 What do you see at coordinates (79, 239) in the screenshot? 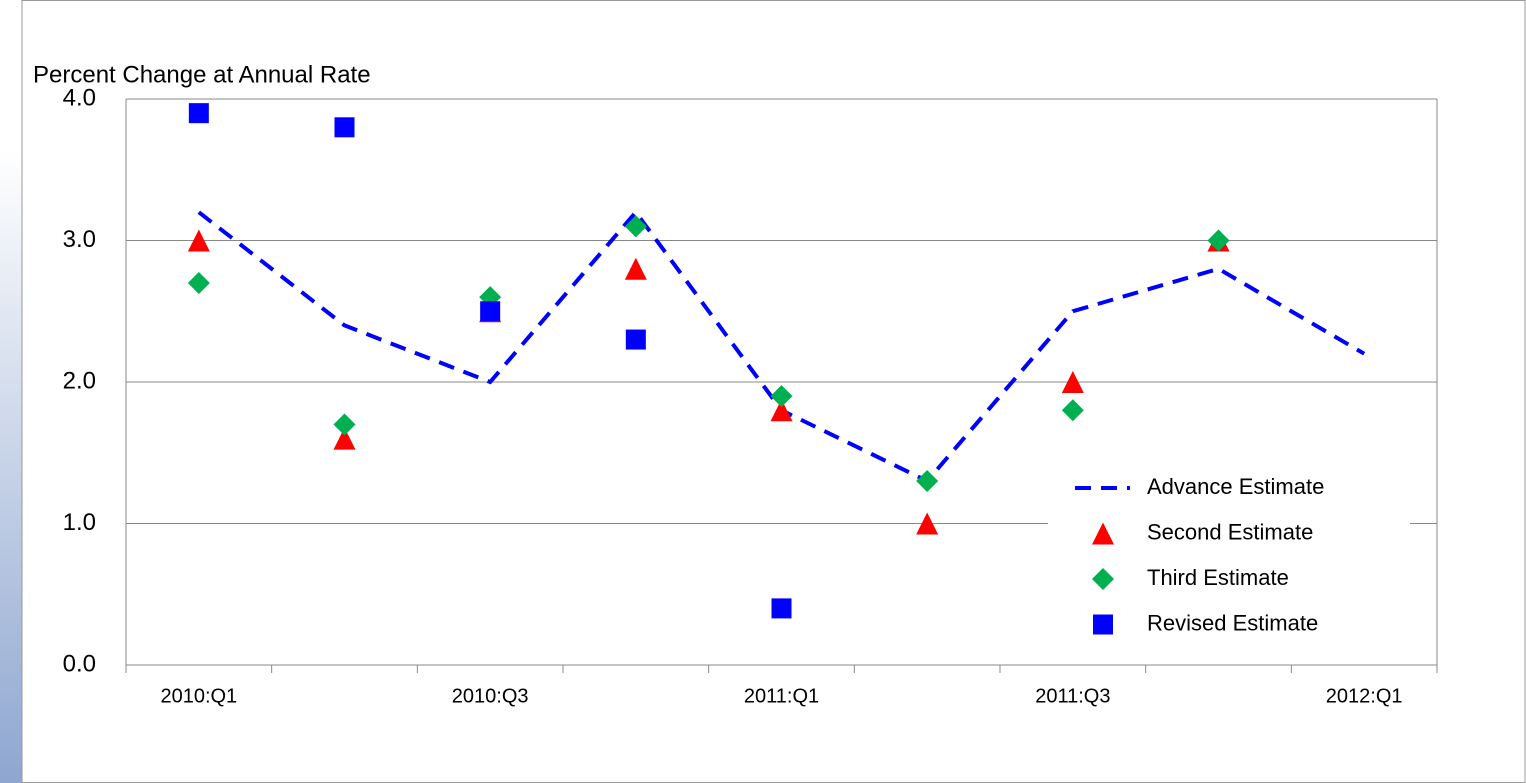
I see `y-tick-label: 3.0` at bounding box center [79, 239].